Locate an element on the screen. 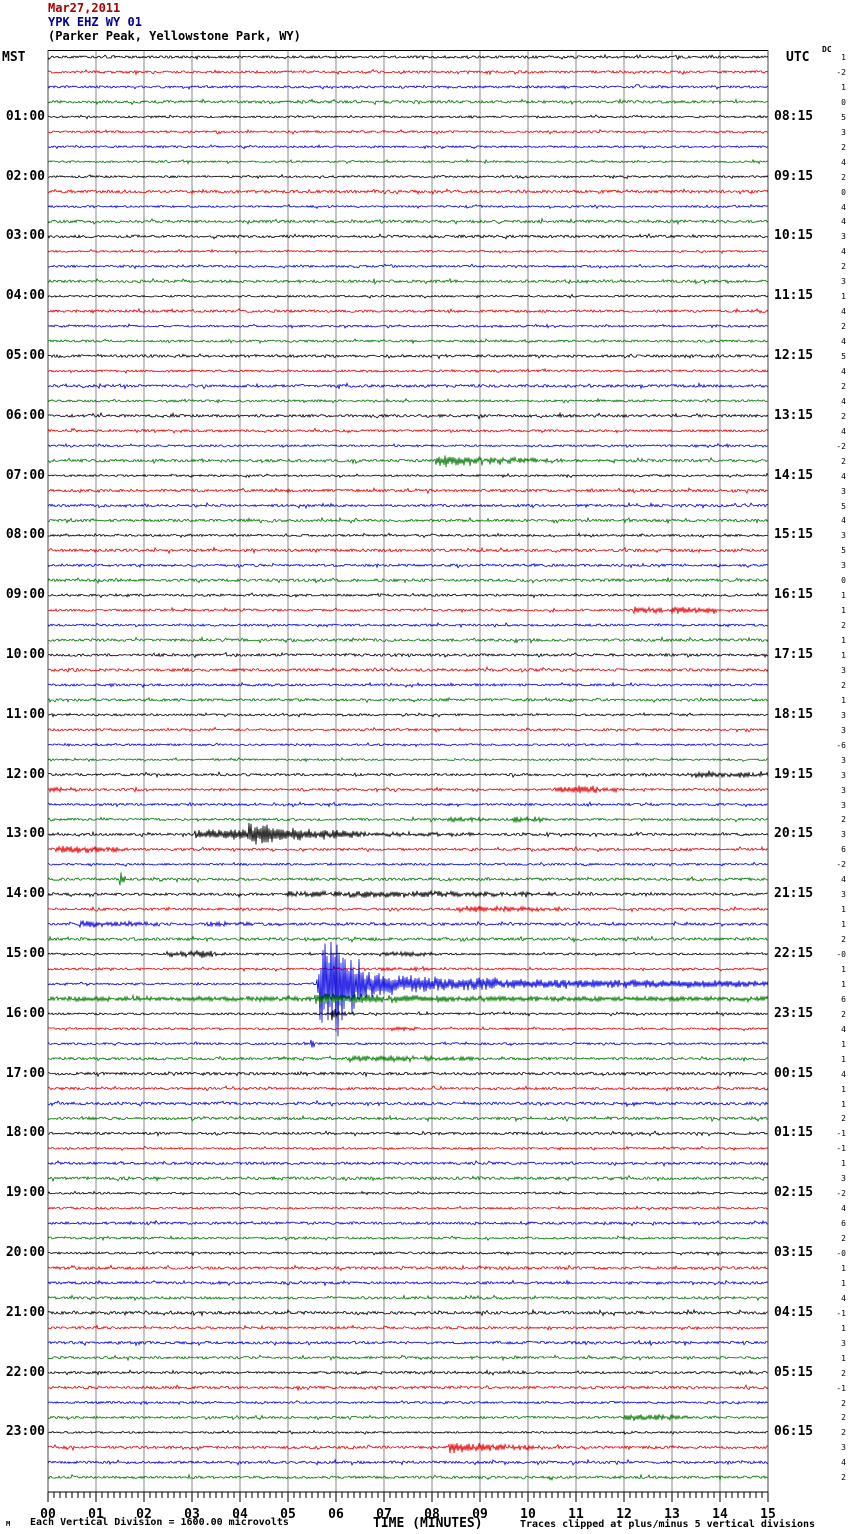 The width and height of the screenshot is (850, 1534). hour-label: 11:15 is located at coordinates (794, 296).